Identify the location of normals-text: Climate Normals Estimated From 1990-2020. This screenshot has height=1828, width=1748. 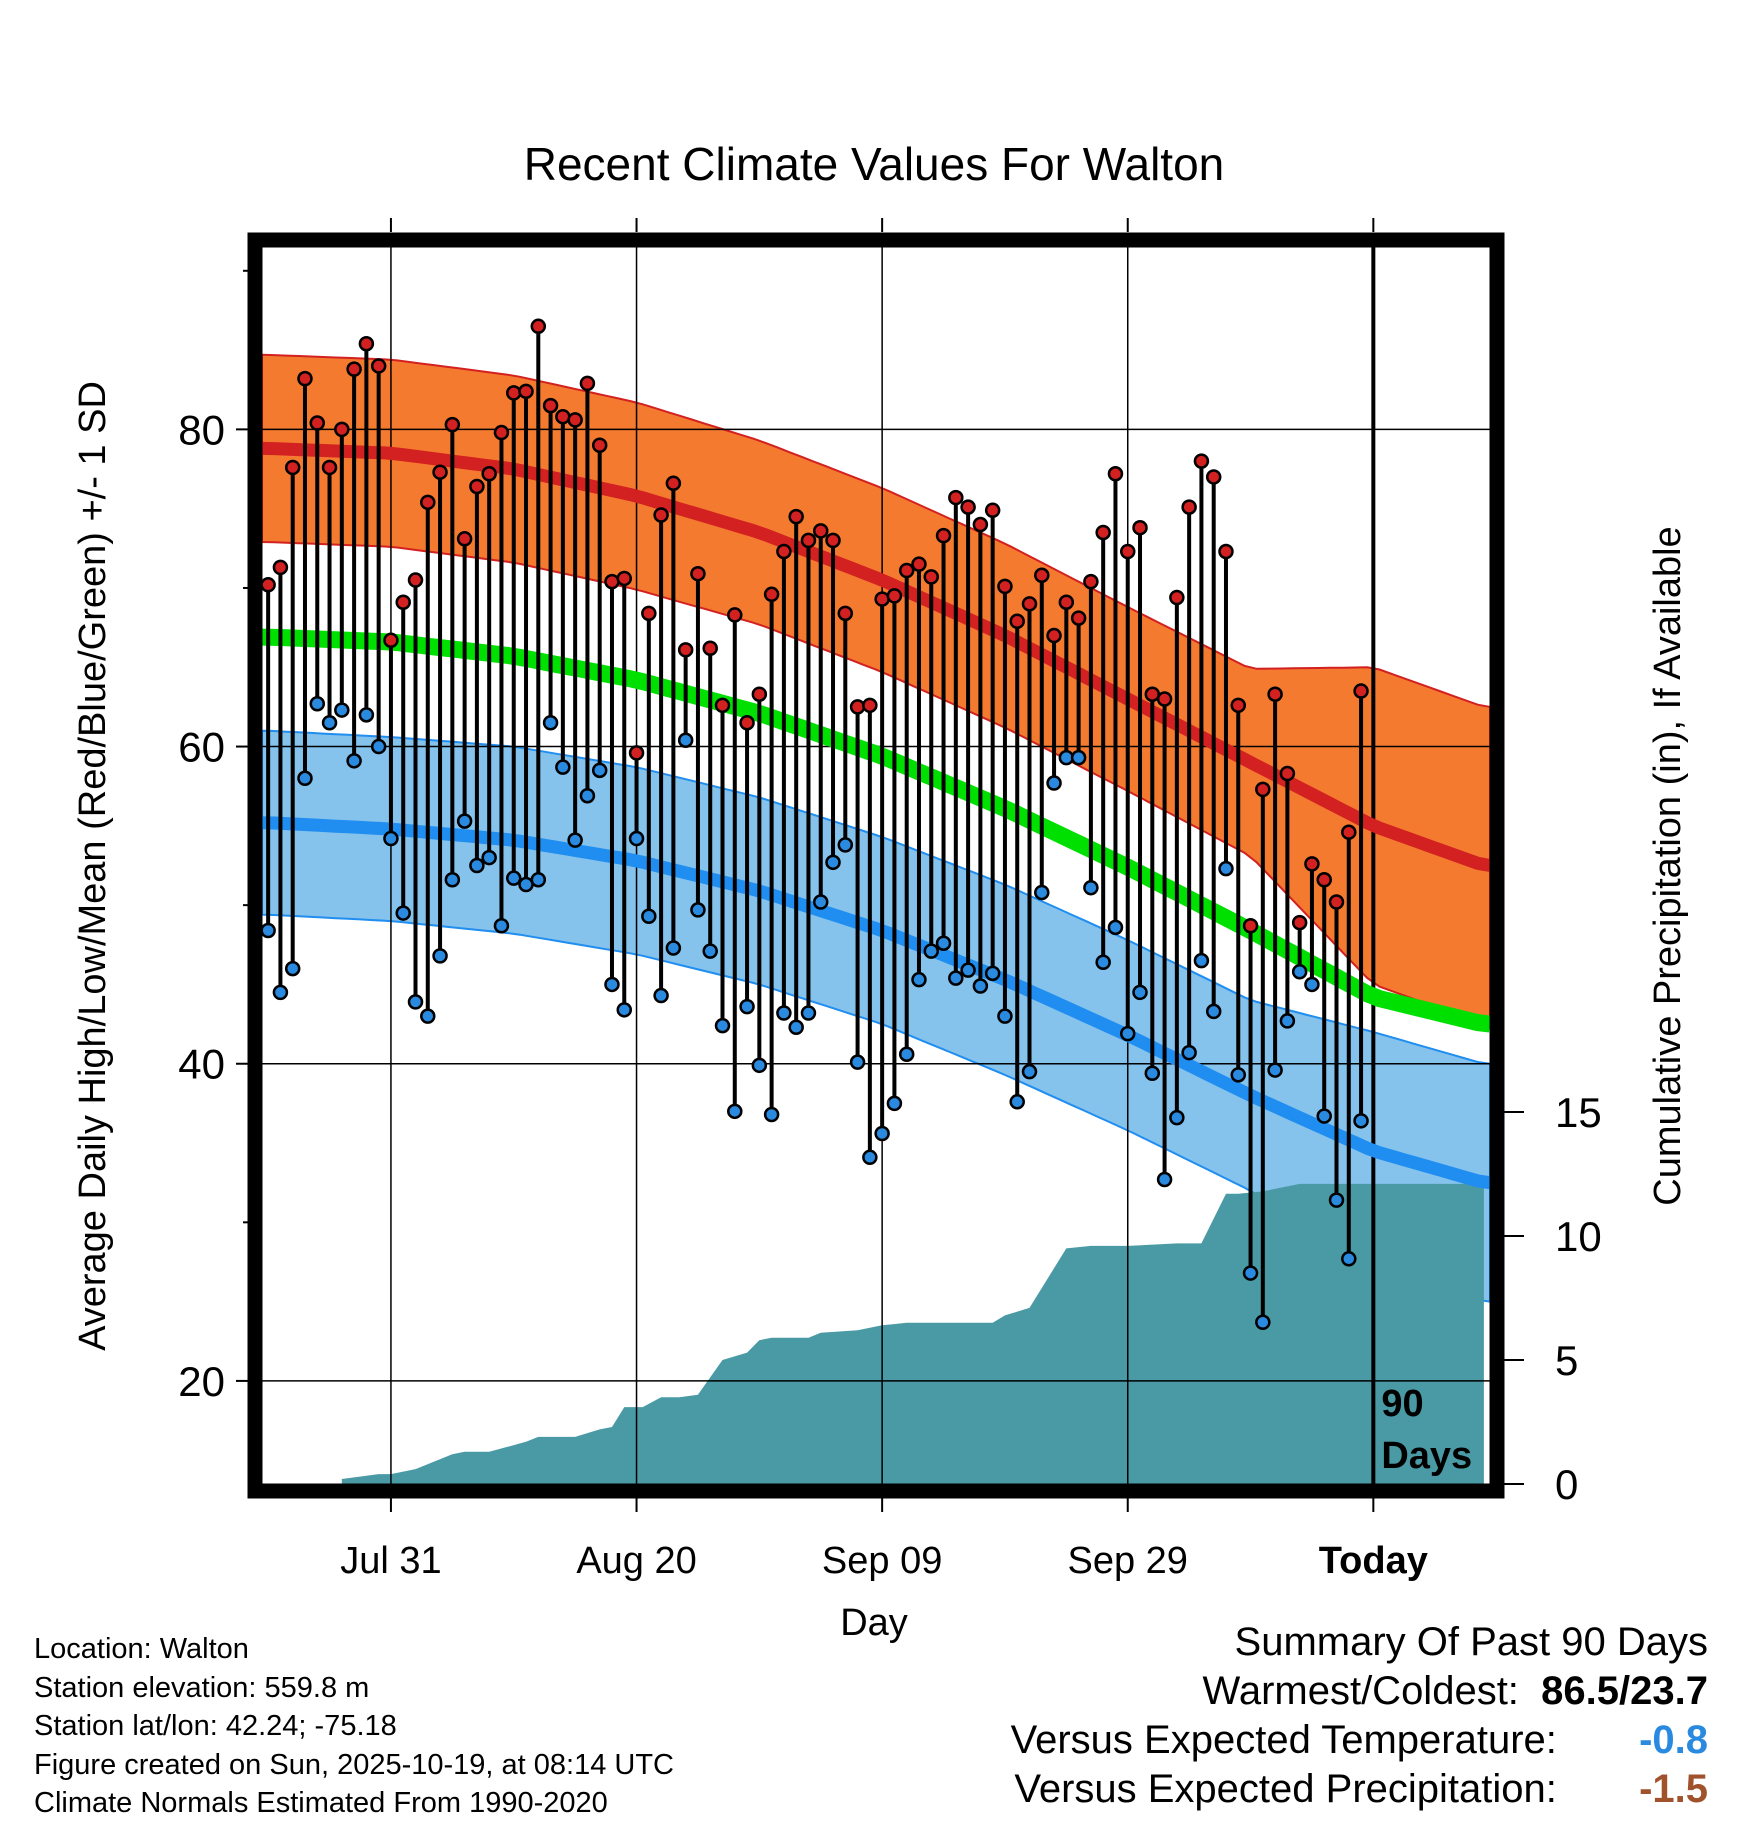
(321, 1803).